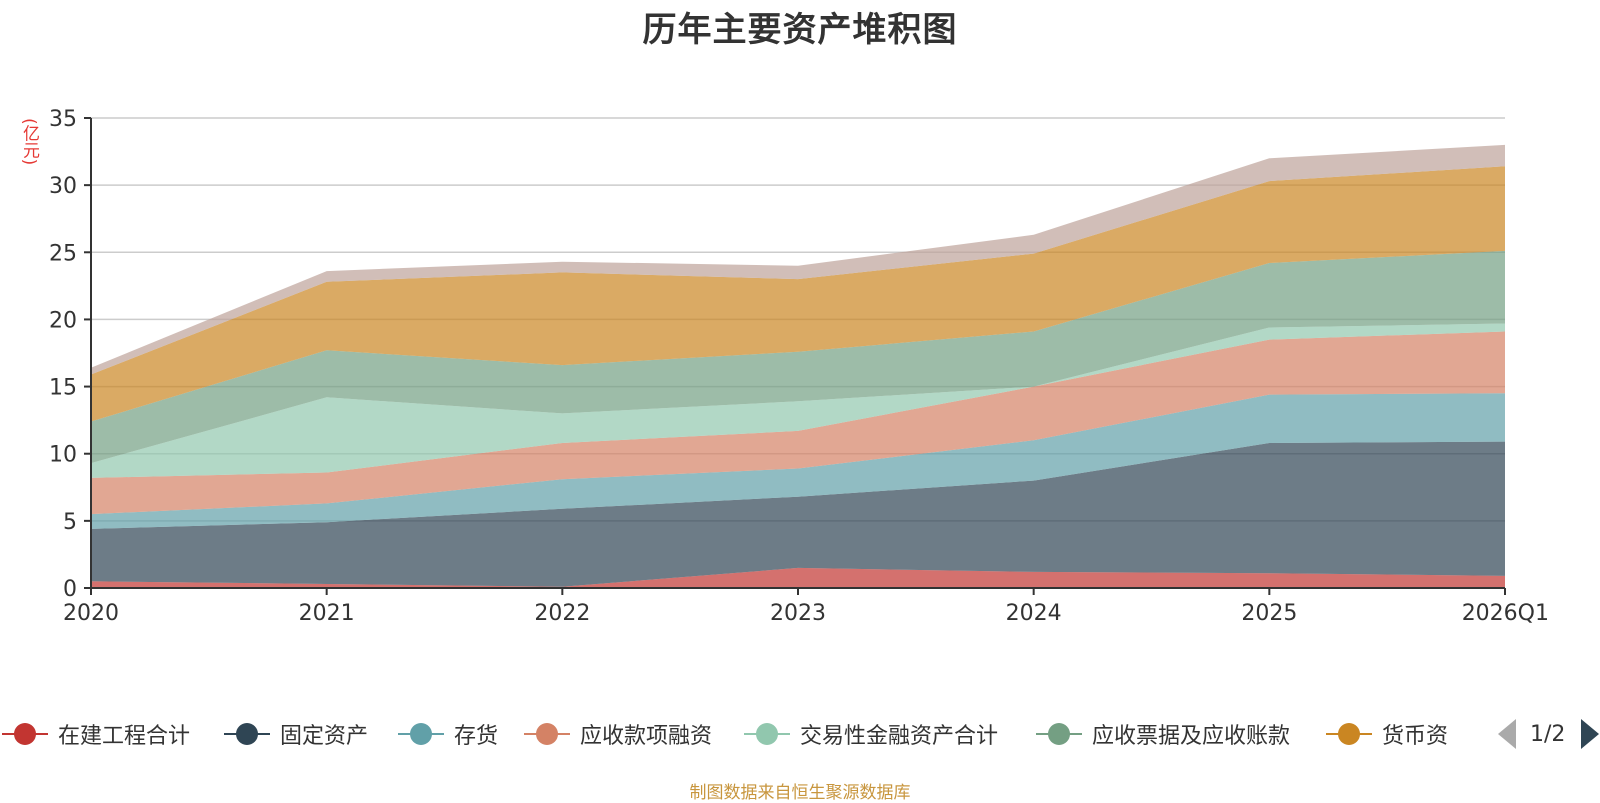 Image resolution: width=1600 pixels, height=803 pixels. Describe the element at coordinates (476, 736) in the screenshot. I see `legend-label: 存货` at that location.